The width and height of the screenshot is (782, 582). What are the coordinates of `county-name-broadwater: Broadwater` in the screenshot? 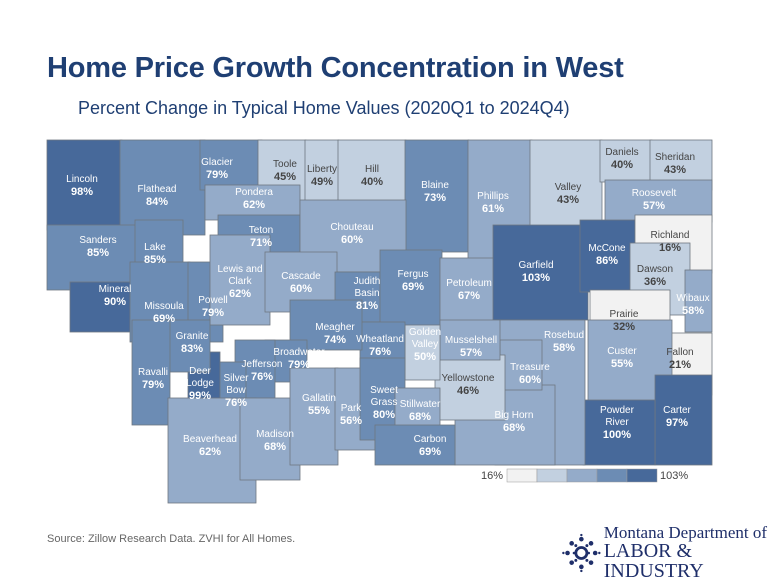 It's located at (299, 352).